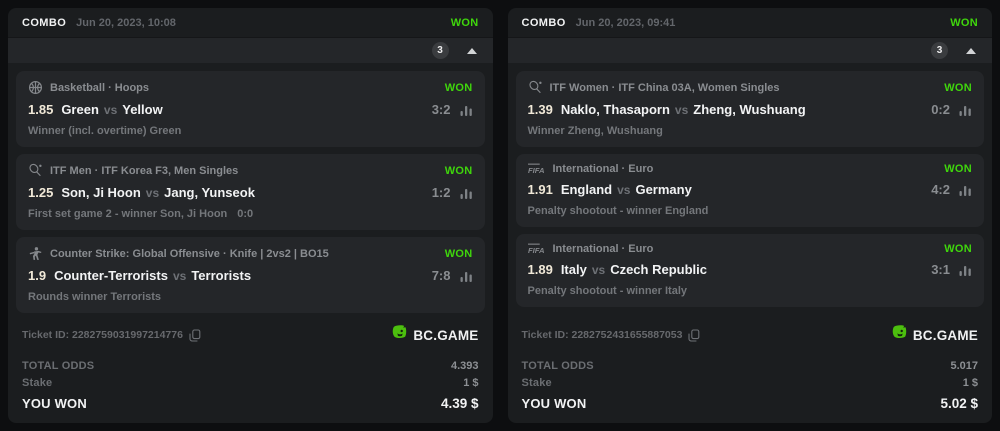 The height and width of the screenshot is (431, 1000). I want to click on market-label: Winner (incl. overtime) Green, so click(105, 131).